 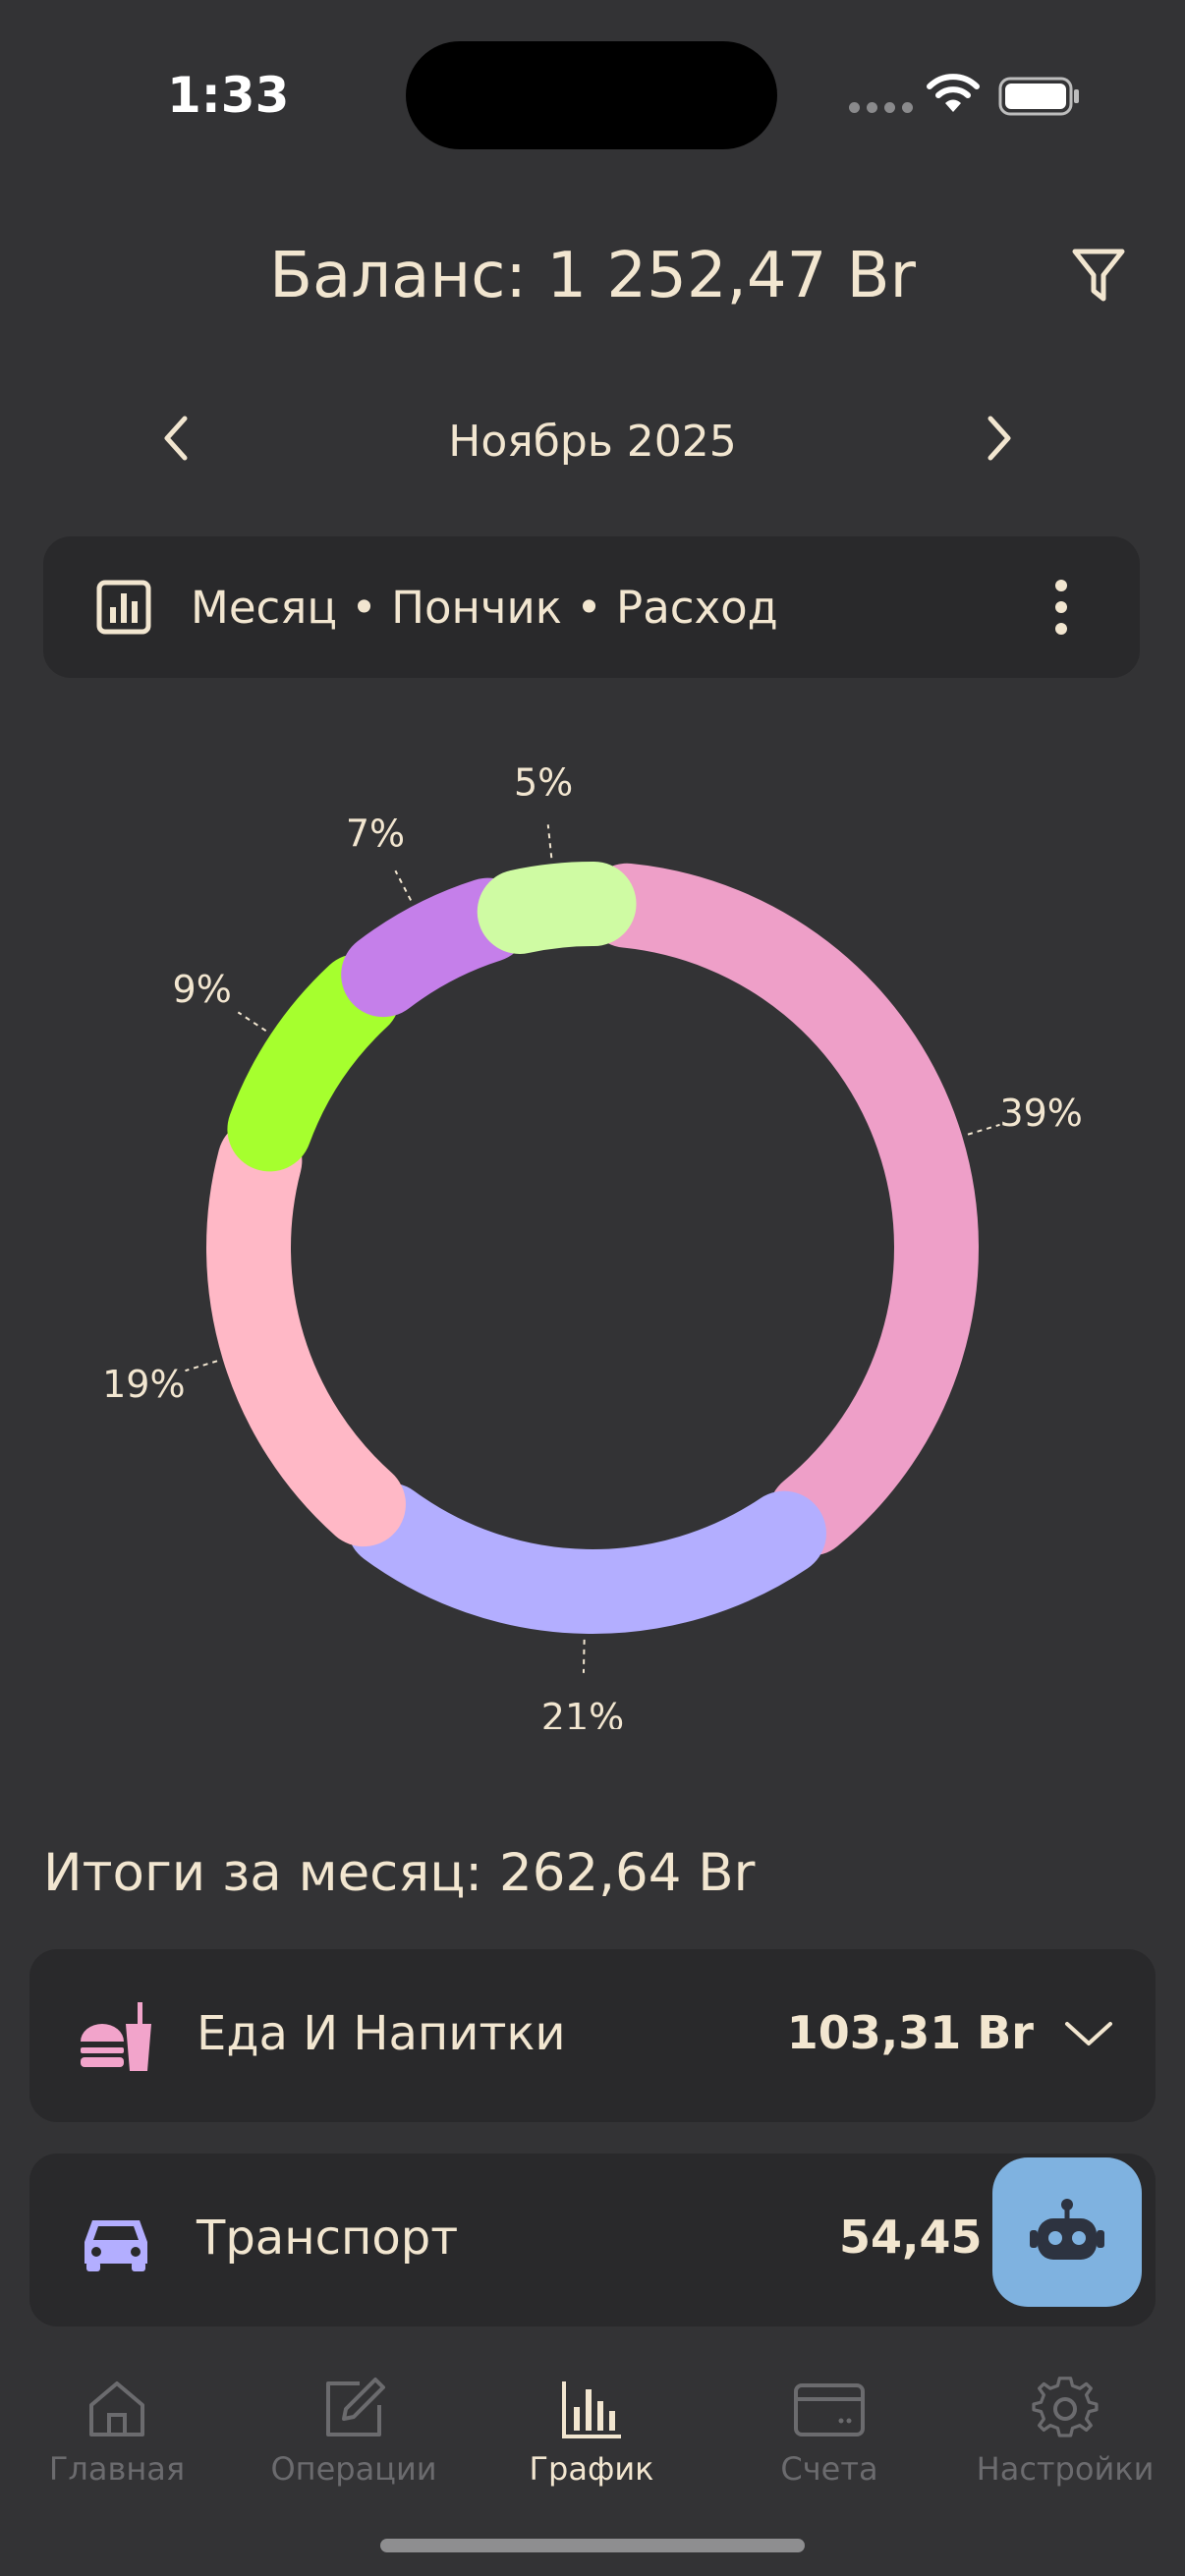 I want to click on tab-settings: Настройки, so click(x=1065, y=2432).